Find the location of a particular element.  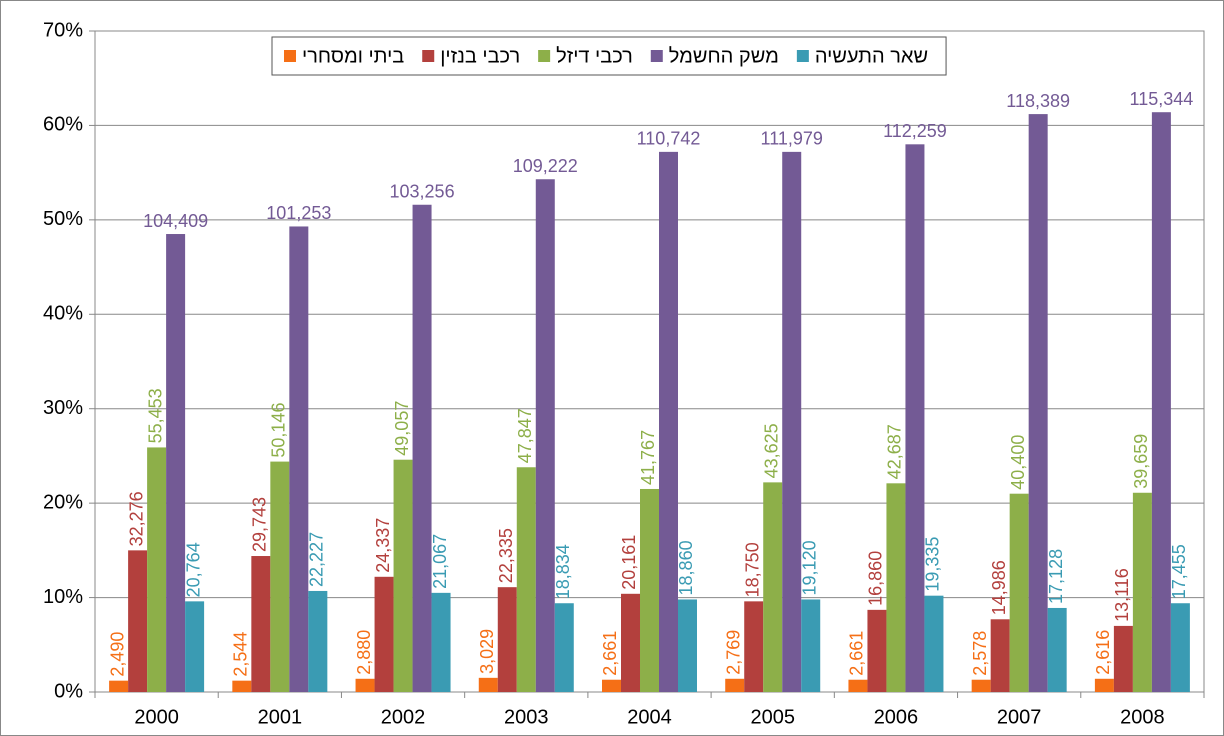

data-label: 110,742 is located at coordinates (669, 139).